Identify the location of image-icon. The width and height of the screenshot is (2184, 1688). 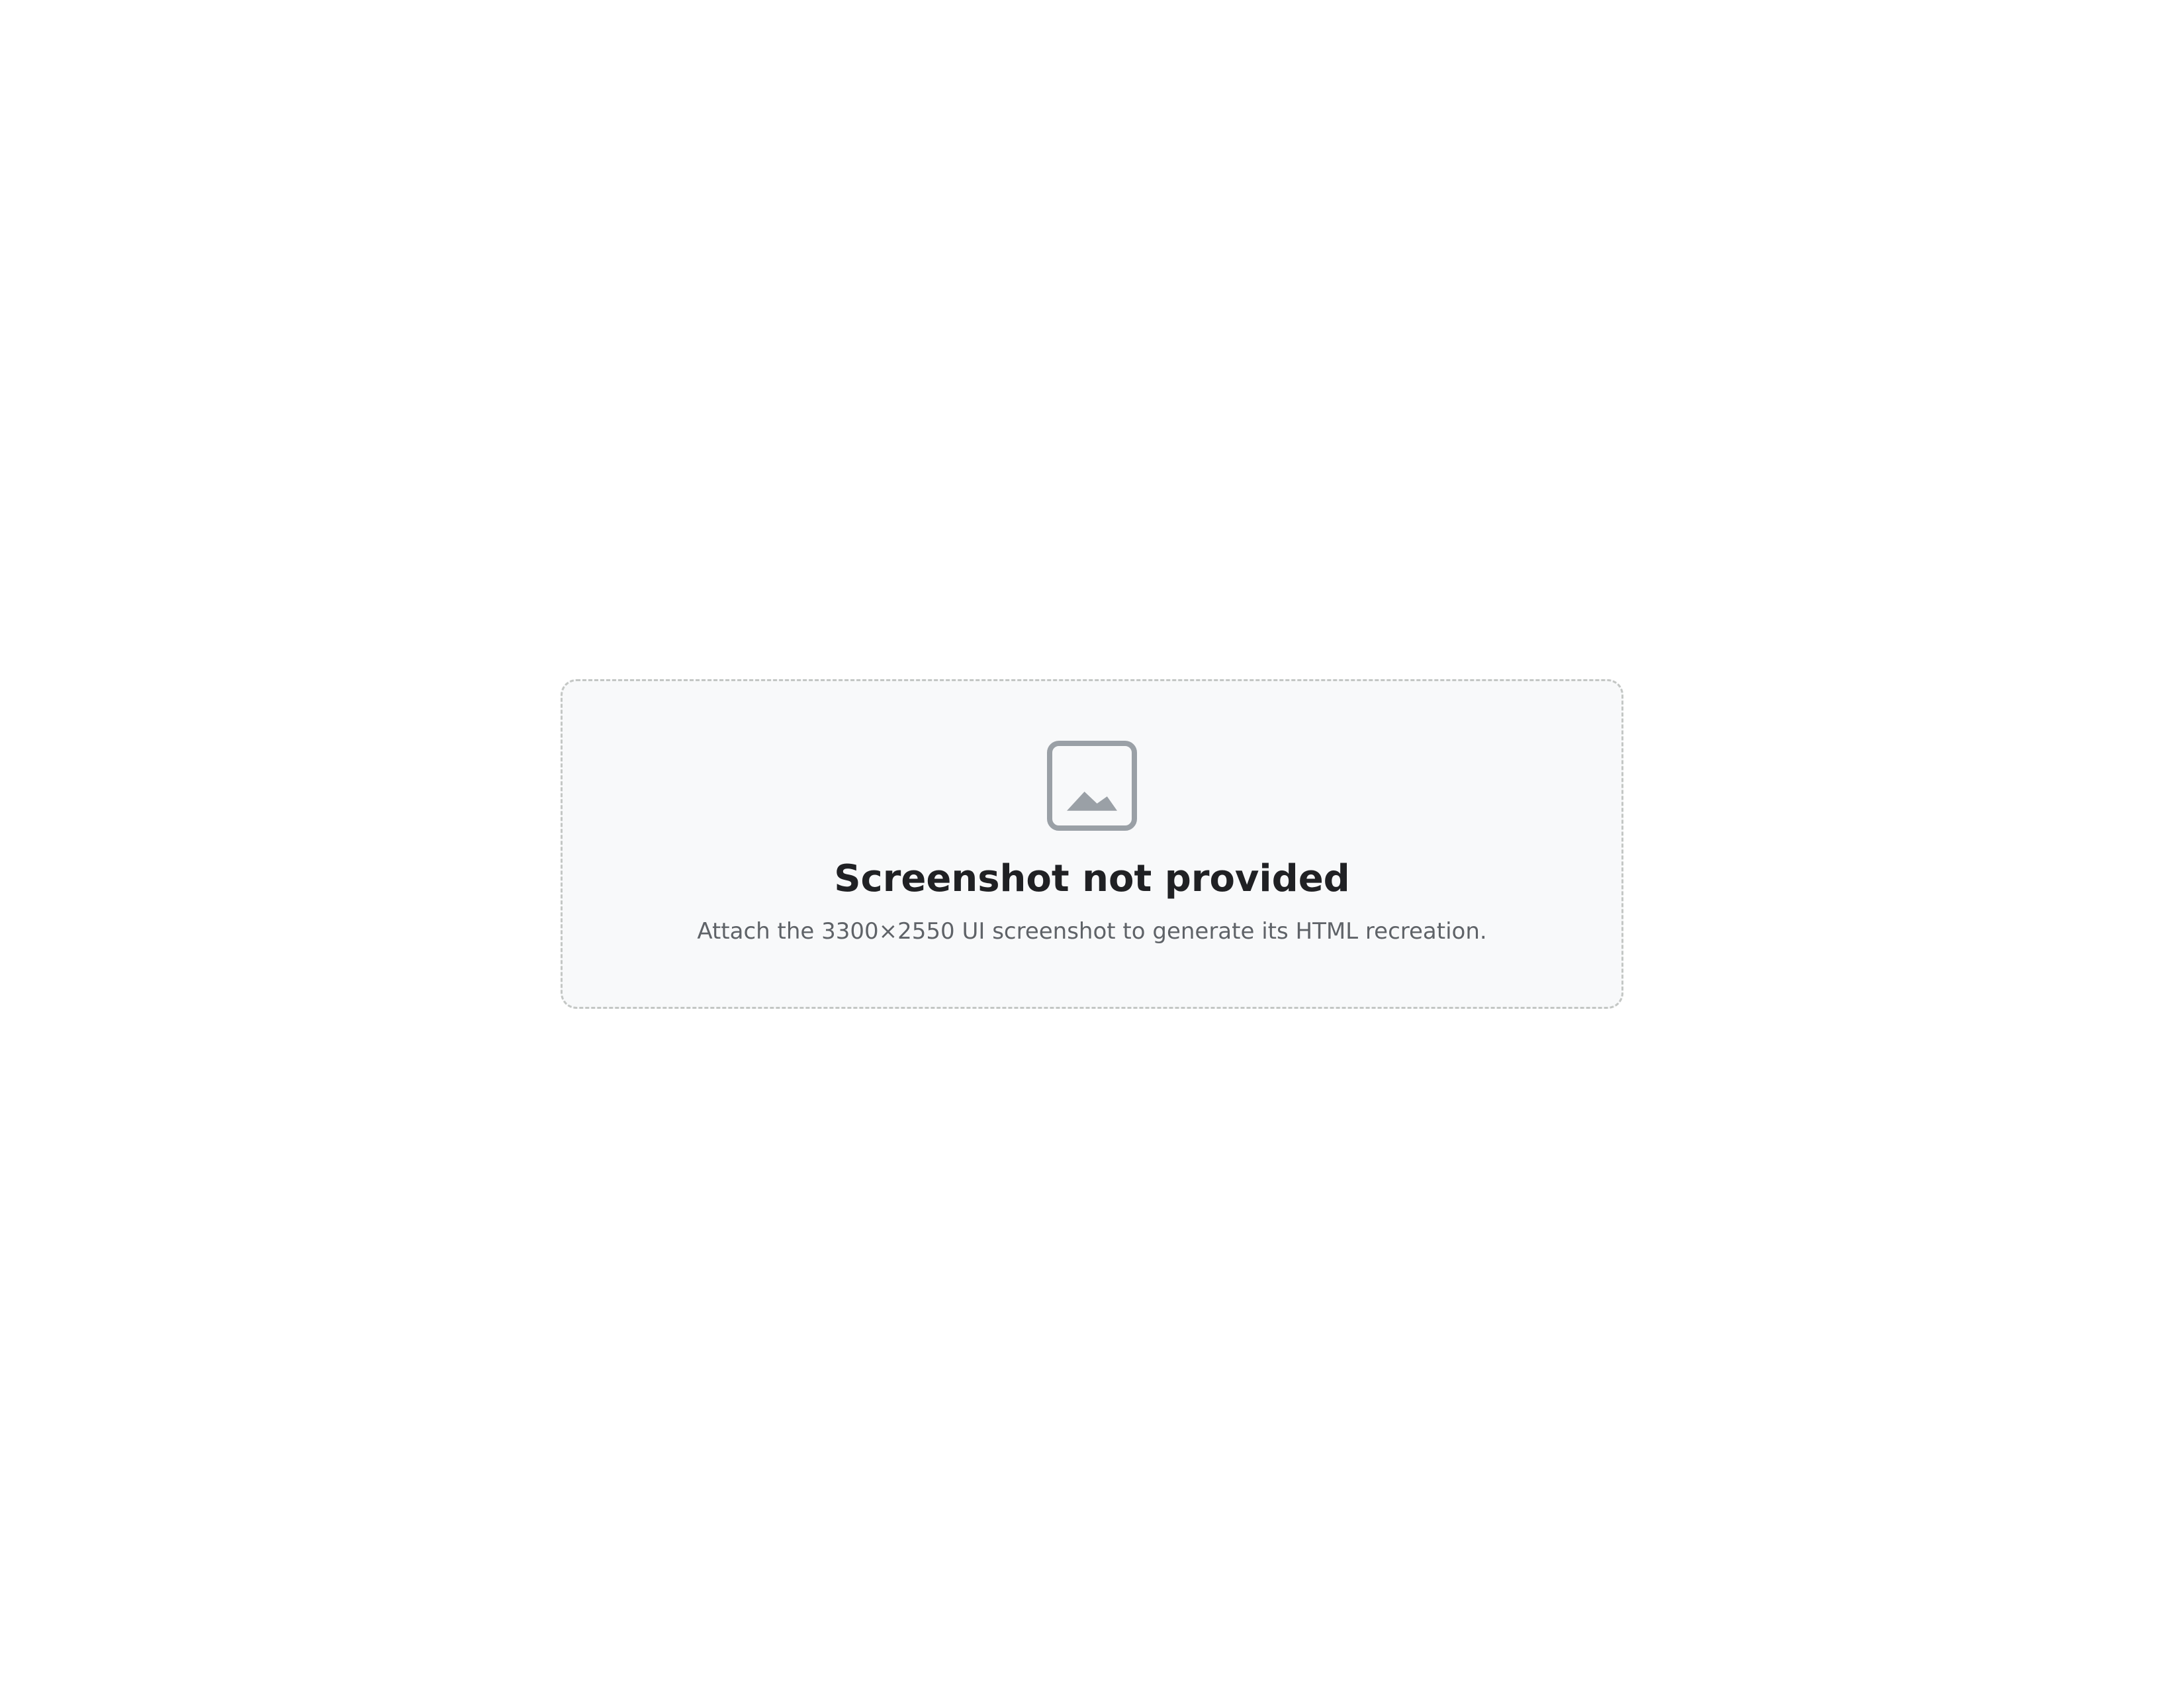
(1092, 785).